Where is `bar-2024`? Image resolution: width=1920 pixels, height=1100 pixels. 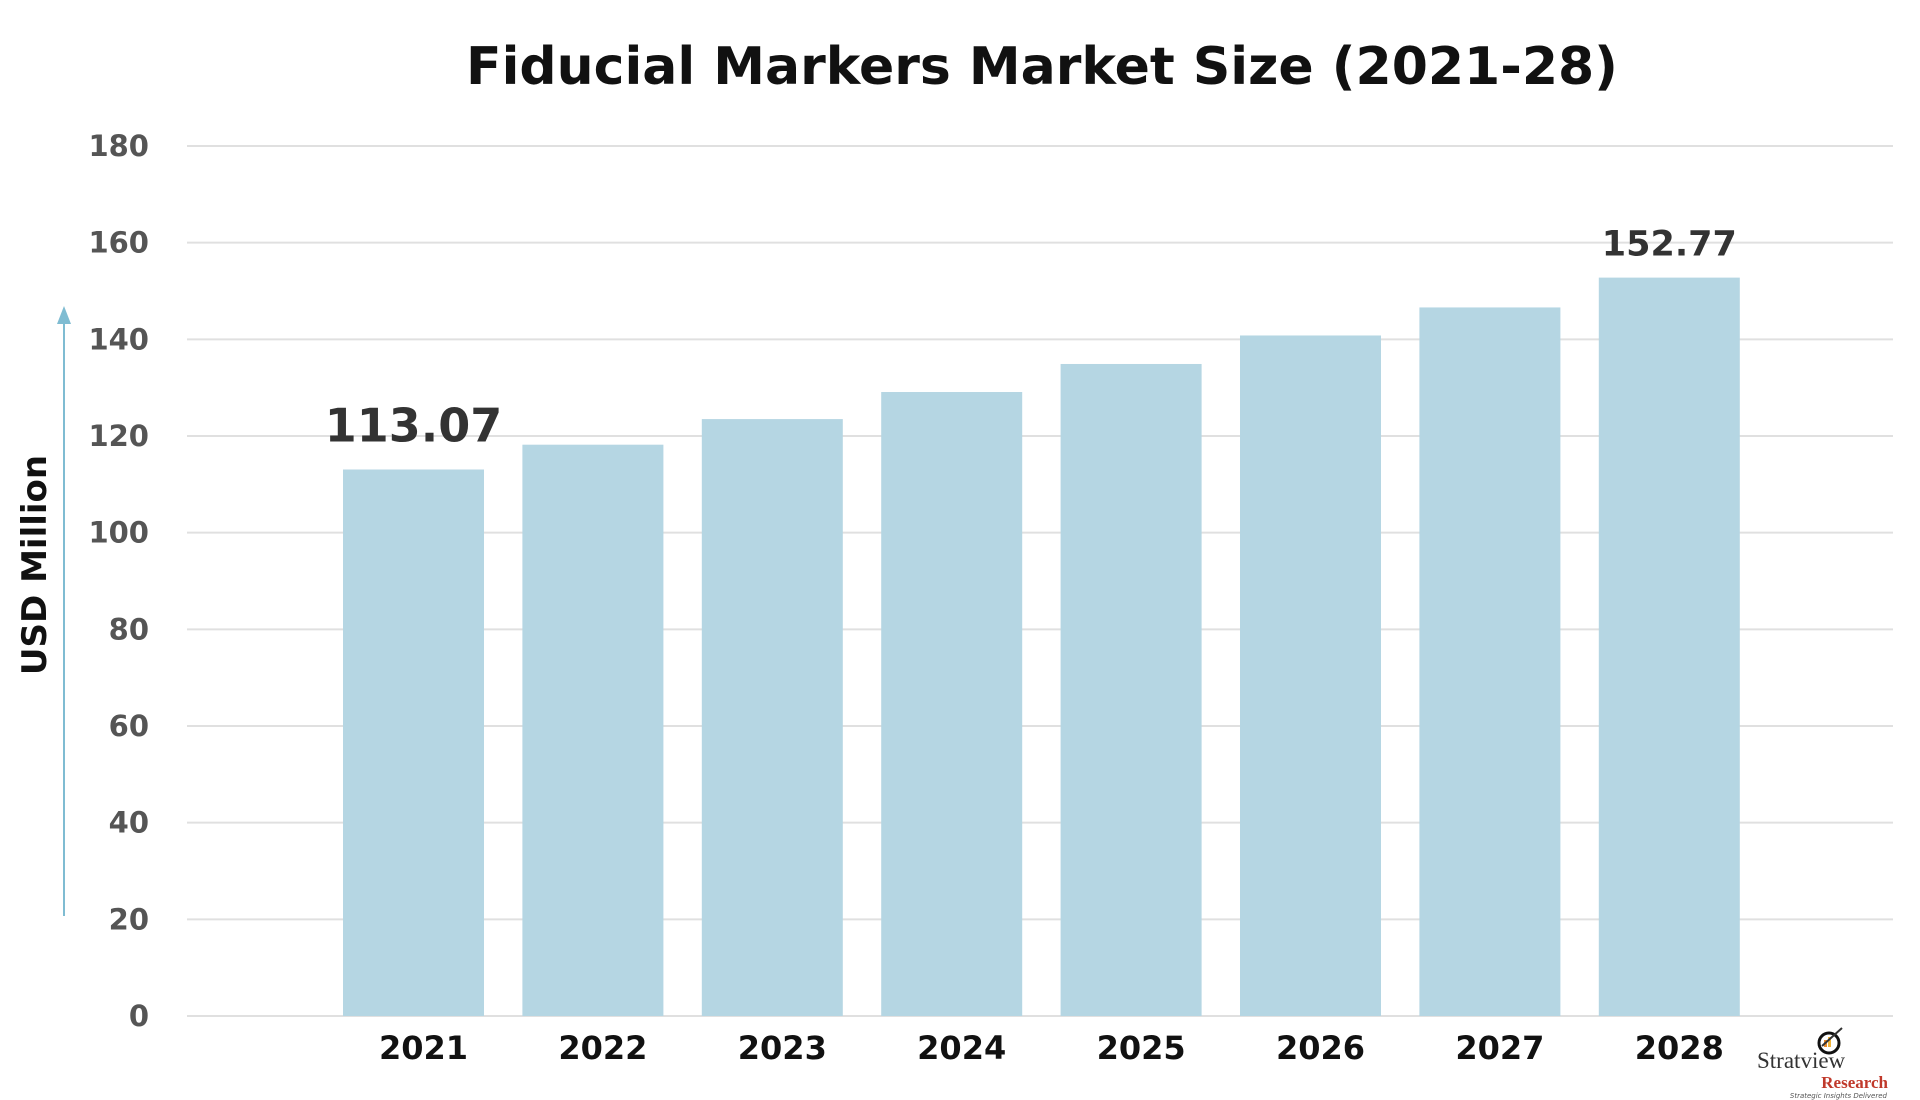 bar-2024 is located at coordinates (952, 704).